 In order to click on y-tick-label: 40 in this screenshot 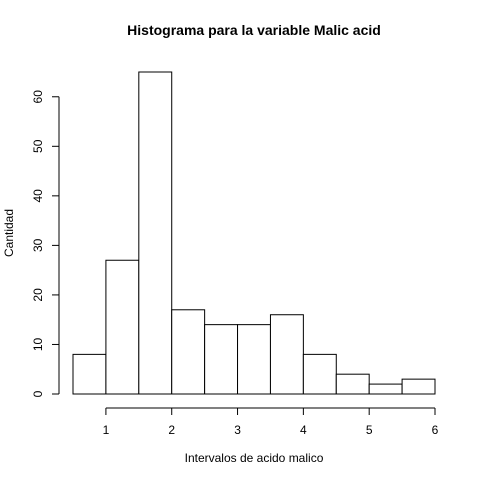, I will do `click(38, 196)`.